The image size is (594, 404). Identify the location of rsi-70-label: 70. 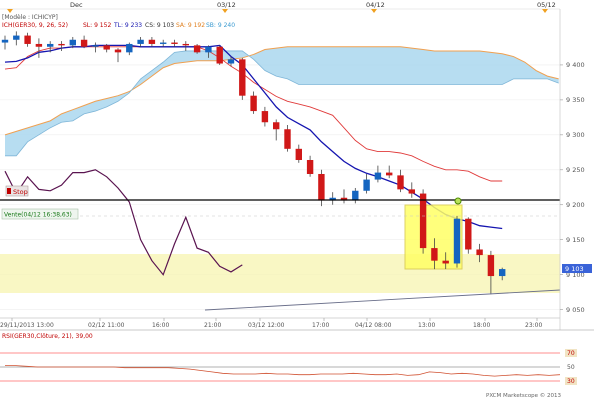
(571, 353).